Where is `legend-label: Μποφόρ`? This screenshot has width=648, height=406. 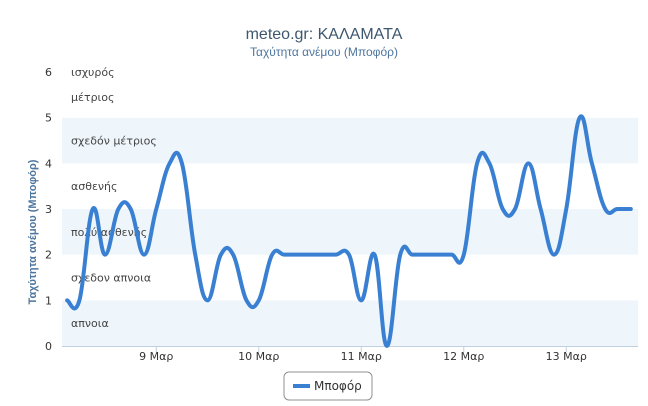 legend-label: Μποφόρ is located at coordinates (338, 386).